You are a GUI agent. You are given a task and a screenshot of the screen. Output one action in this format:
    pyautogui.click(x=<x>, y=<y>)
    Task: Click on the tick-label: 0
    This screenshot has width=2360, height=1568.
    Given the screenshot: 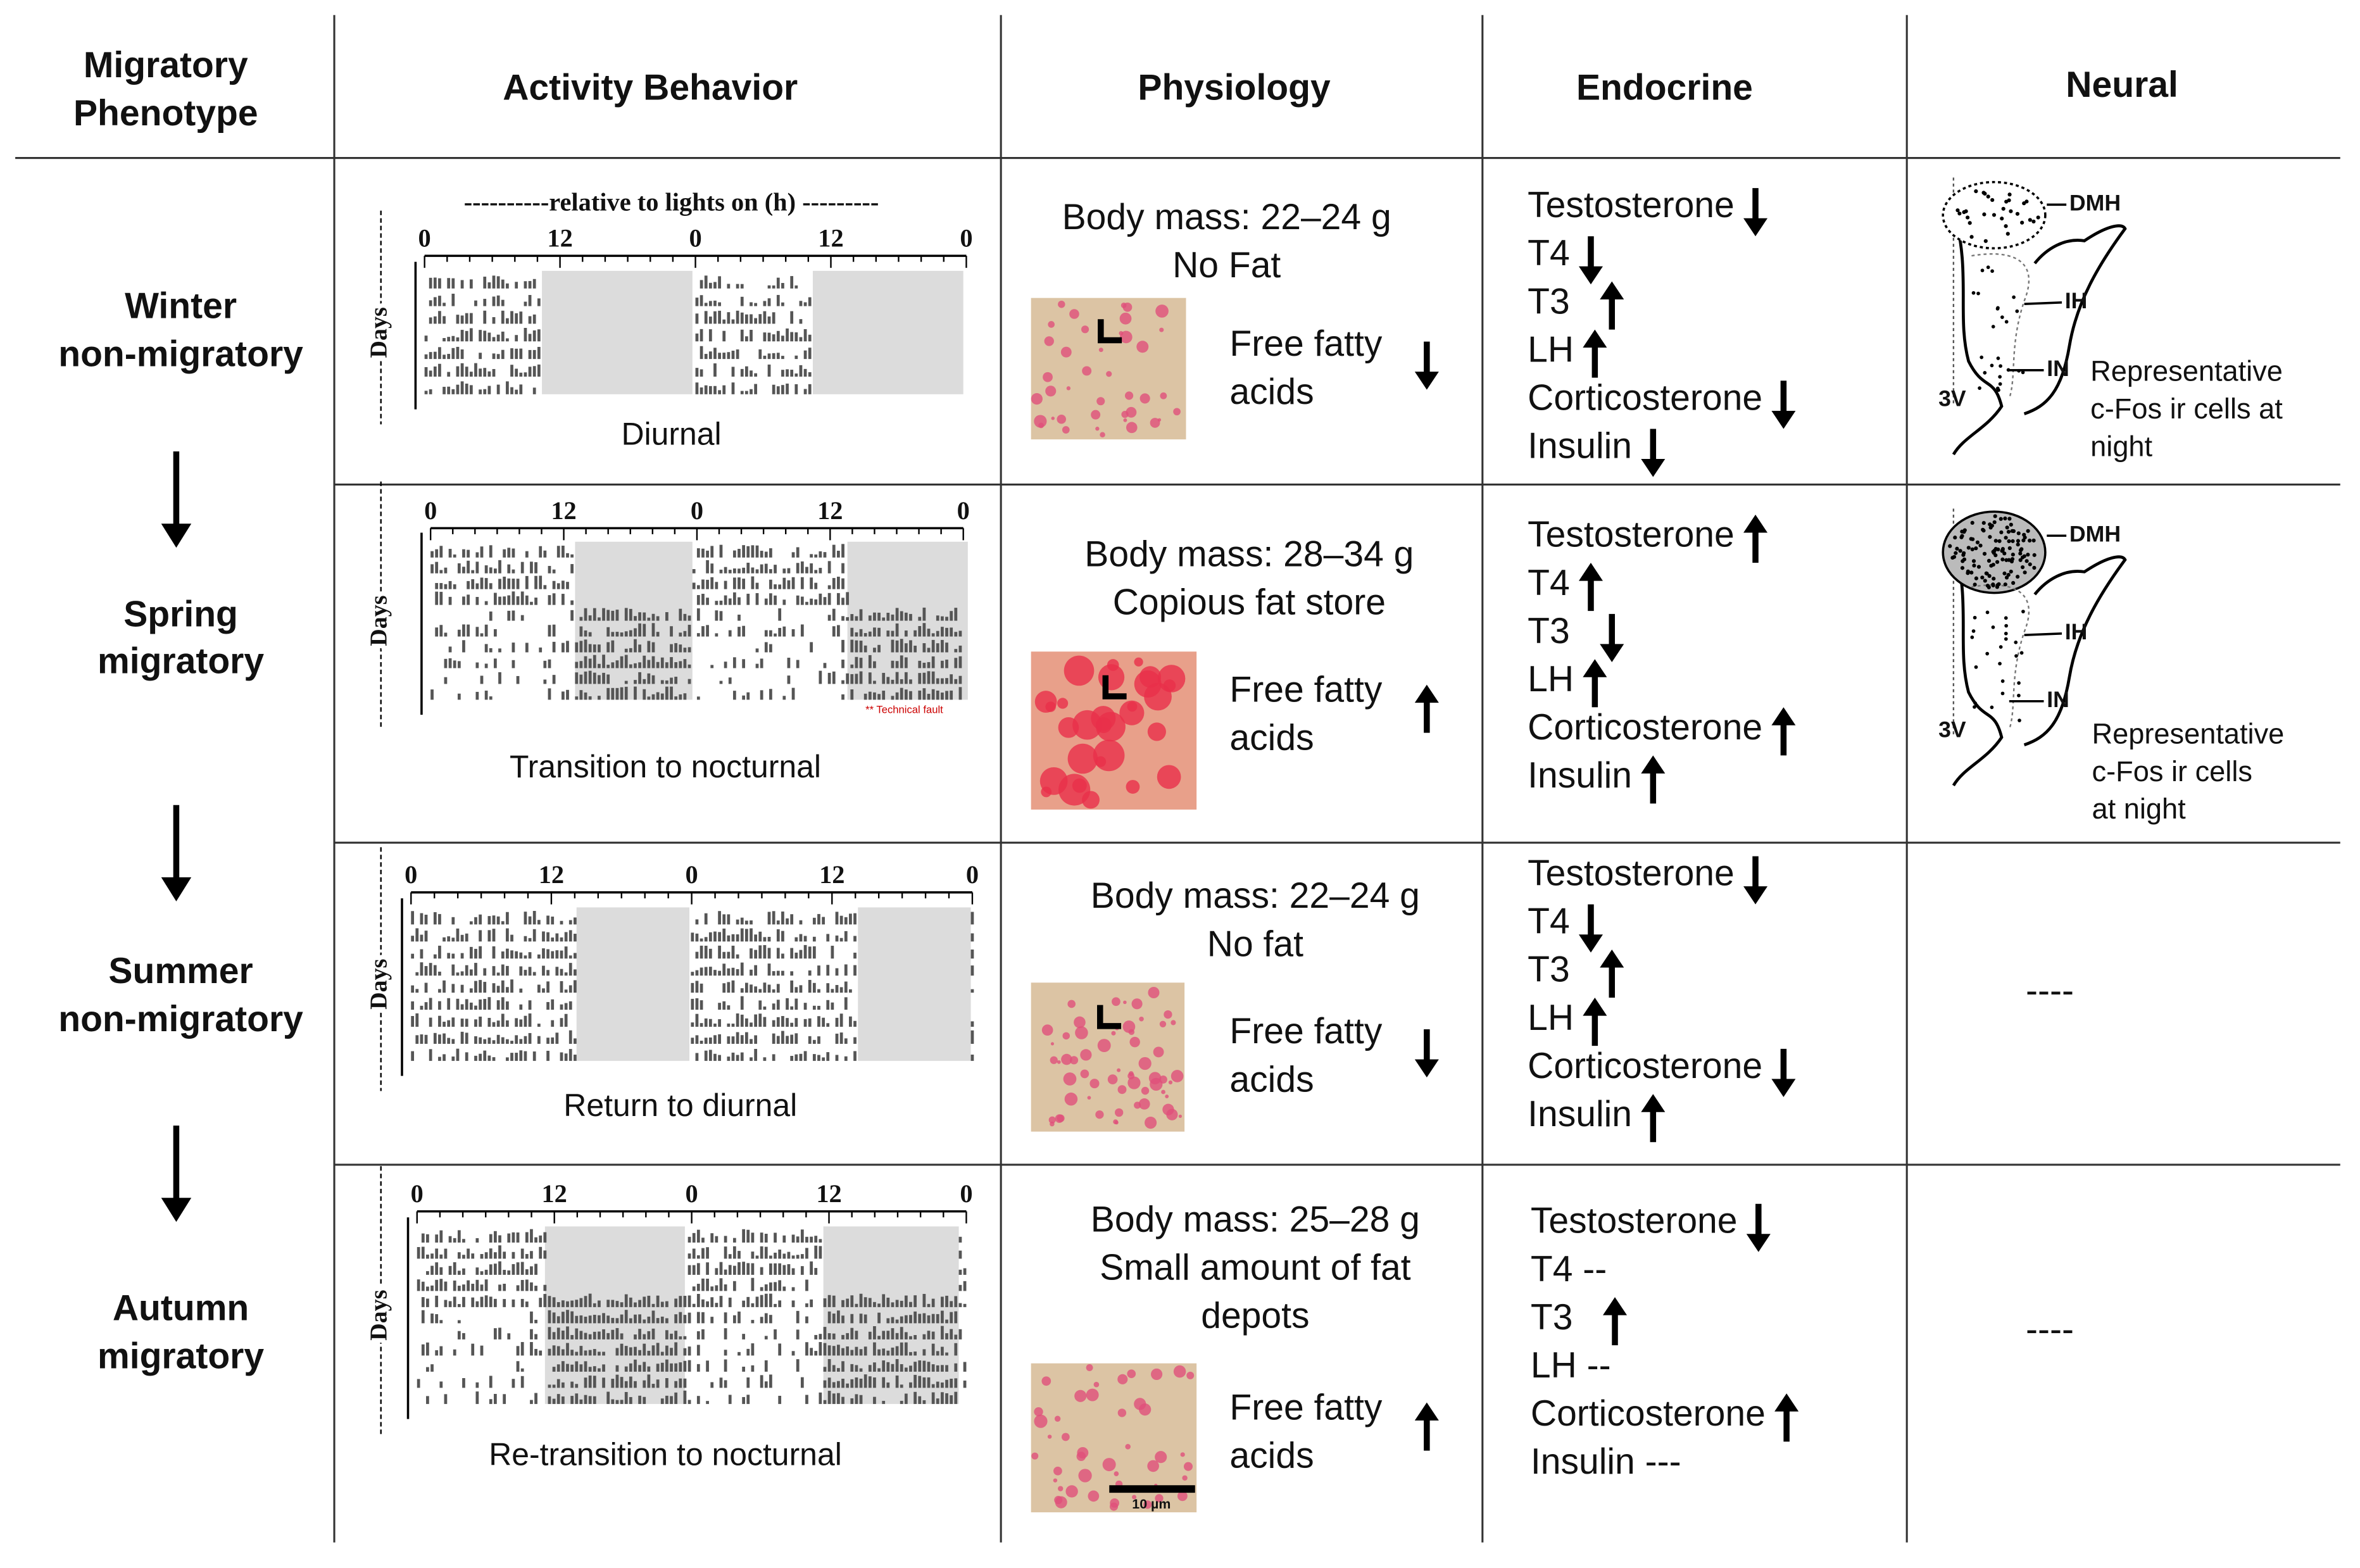 What is the action you would take?
    pyautogui.click(x=697, y=510)
    